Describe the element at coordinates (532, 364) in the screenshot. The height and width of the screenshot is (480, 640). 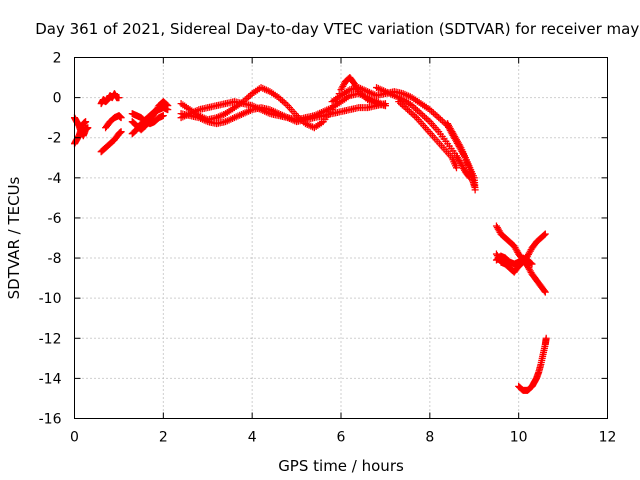
I see `series-arc-s` at that location.